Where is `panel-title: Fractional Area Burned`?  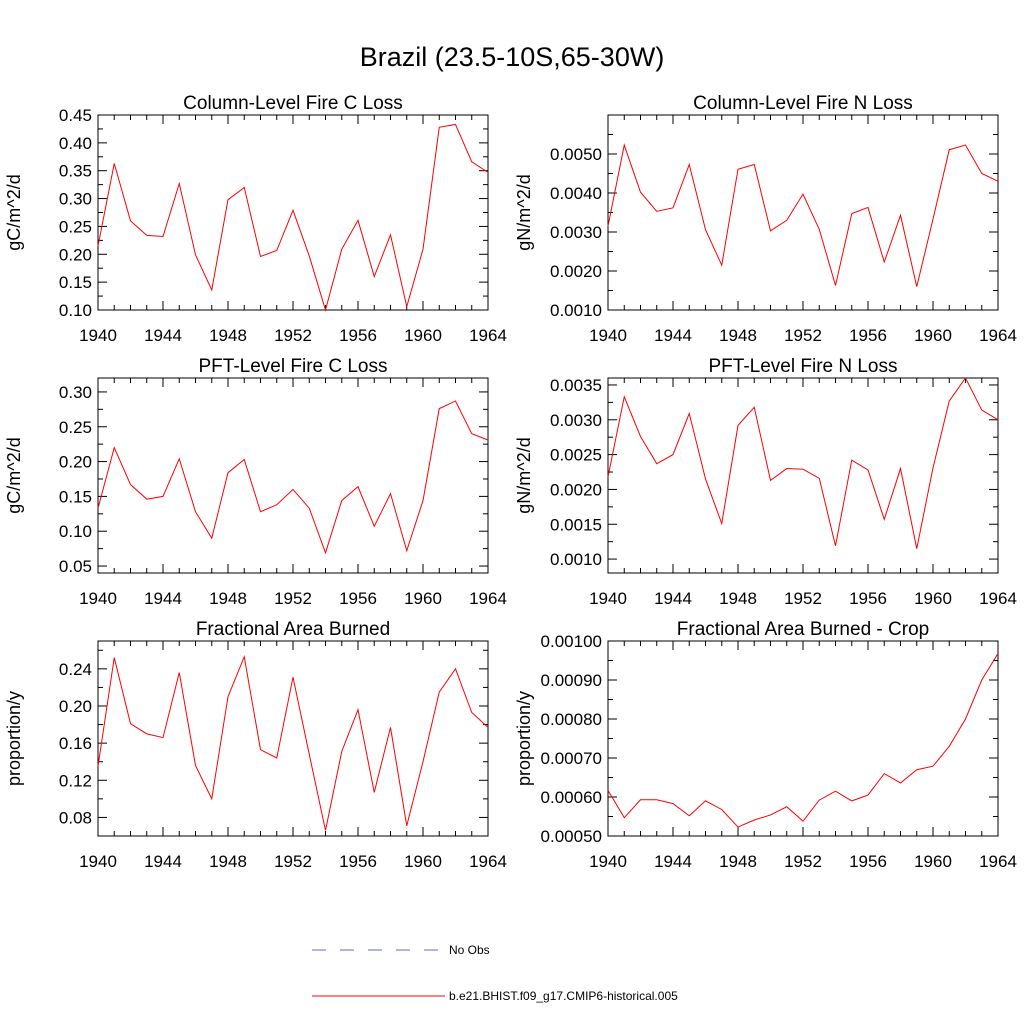
panel-title: Fractional Area Burned is located at coordinates (293, 629).